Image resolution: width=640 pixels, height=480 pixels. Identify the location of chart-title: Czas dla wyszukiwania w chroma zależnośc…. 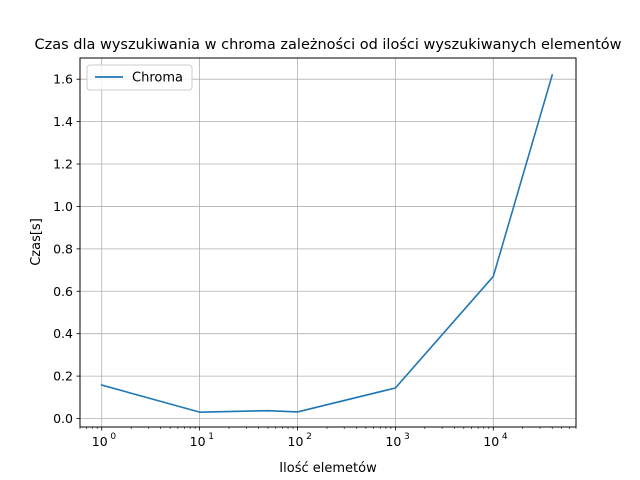
(327, 45).